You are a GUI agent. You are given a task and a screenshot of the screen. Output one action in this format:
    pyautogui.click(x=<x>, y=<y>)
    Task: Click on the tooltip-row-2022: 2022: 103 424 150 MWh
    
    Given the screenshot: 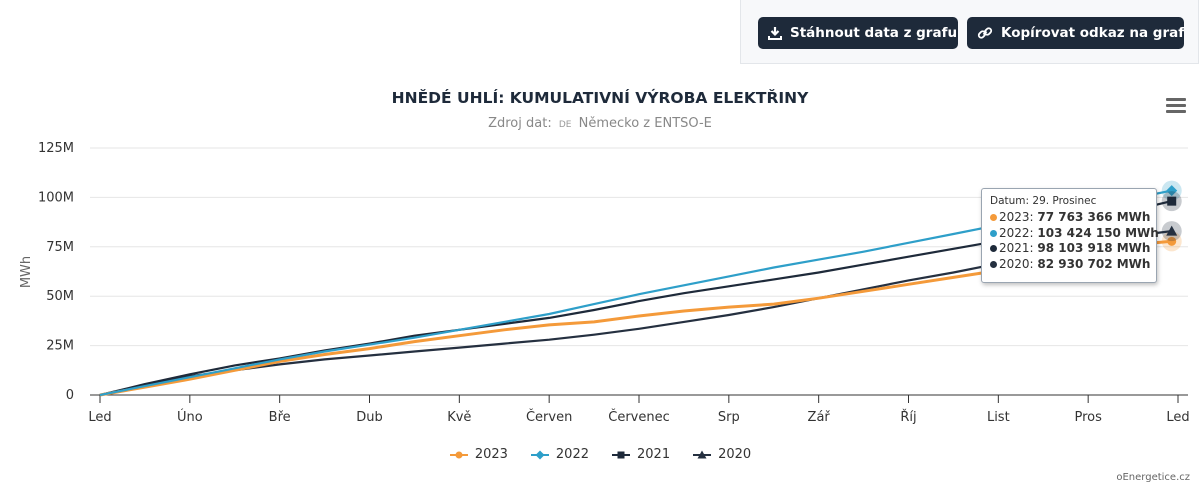 What is the action you would take?
    pyautogui.click(x=1074, y=233)
    